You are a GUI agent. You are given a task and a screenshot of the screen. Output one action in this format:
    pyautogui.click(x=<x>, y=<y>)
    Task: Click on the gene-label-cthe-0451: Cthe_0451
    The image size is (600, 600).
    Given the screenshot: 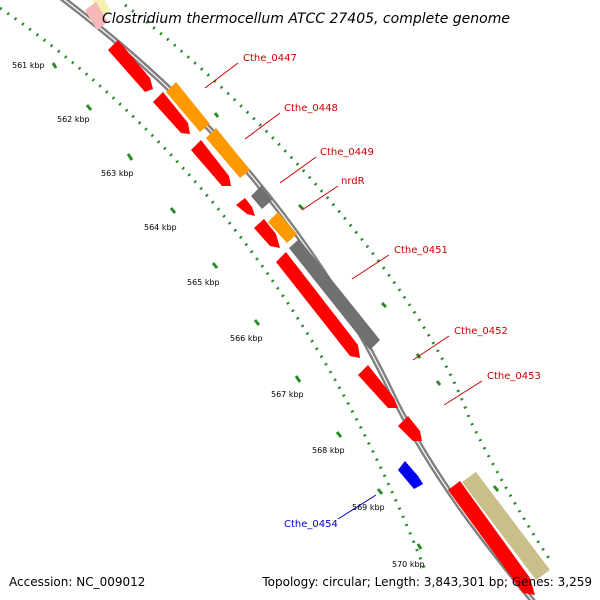 What is the action you would take?
    pyautogui.click(x=421, y=250)
    